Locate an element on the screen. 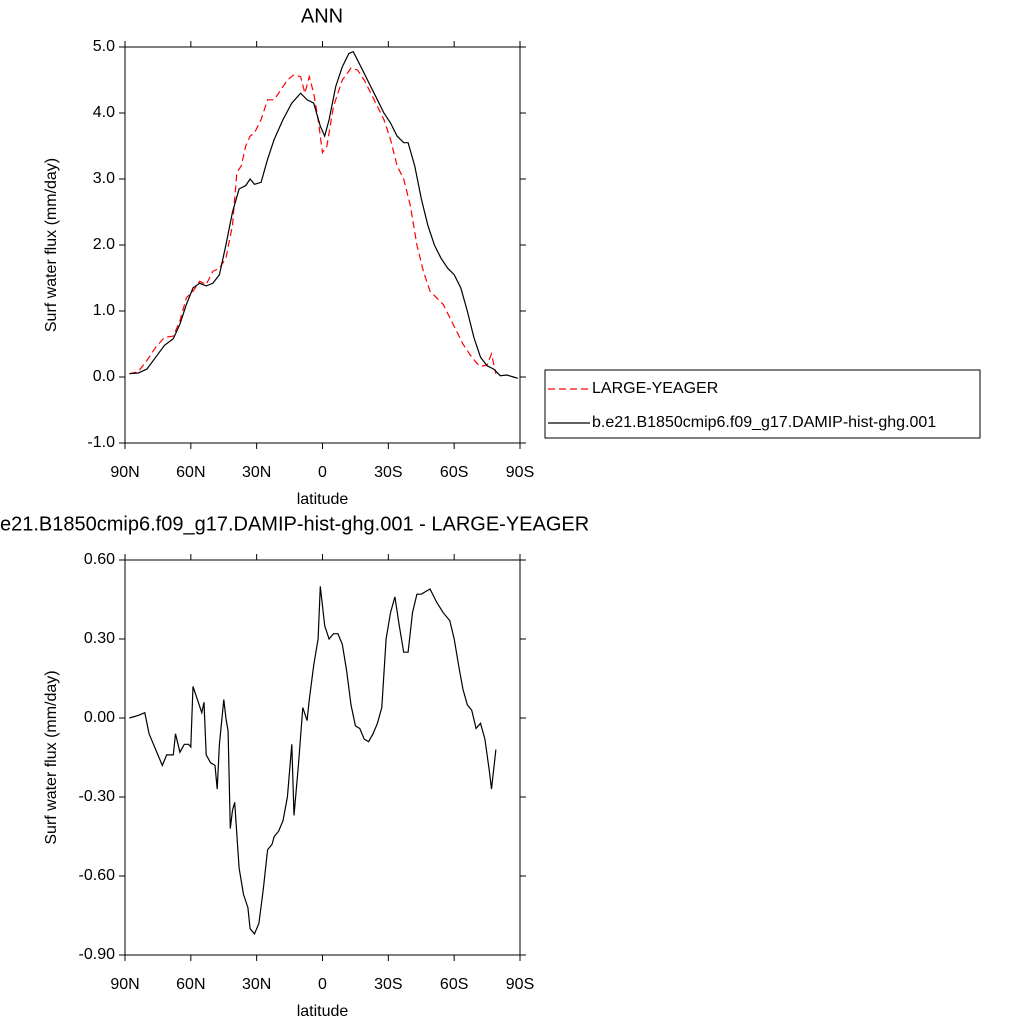 This screenshot has height=1024, width=1024. y-tick-label: -0.30 is located at coordinates (97, 796).